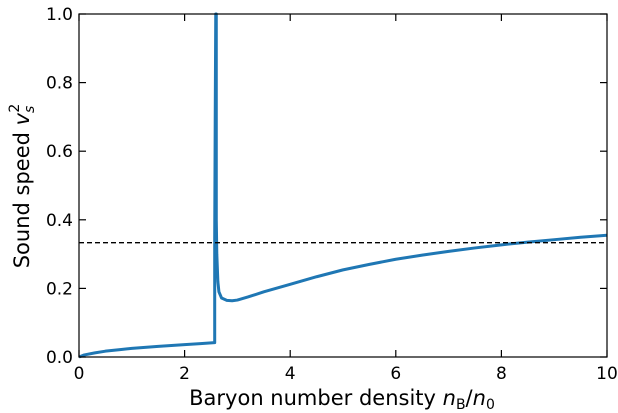 The height and width of the screenshot is (413, 618). I want to click on x-tick-label: 0, so click(79, 374).